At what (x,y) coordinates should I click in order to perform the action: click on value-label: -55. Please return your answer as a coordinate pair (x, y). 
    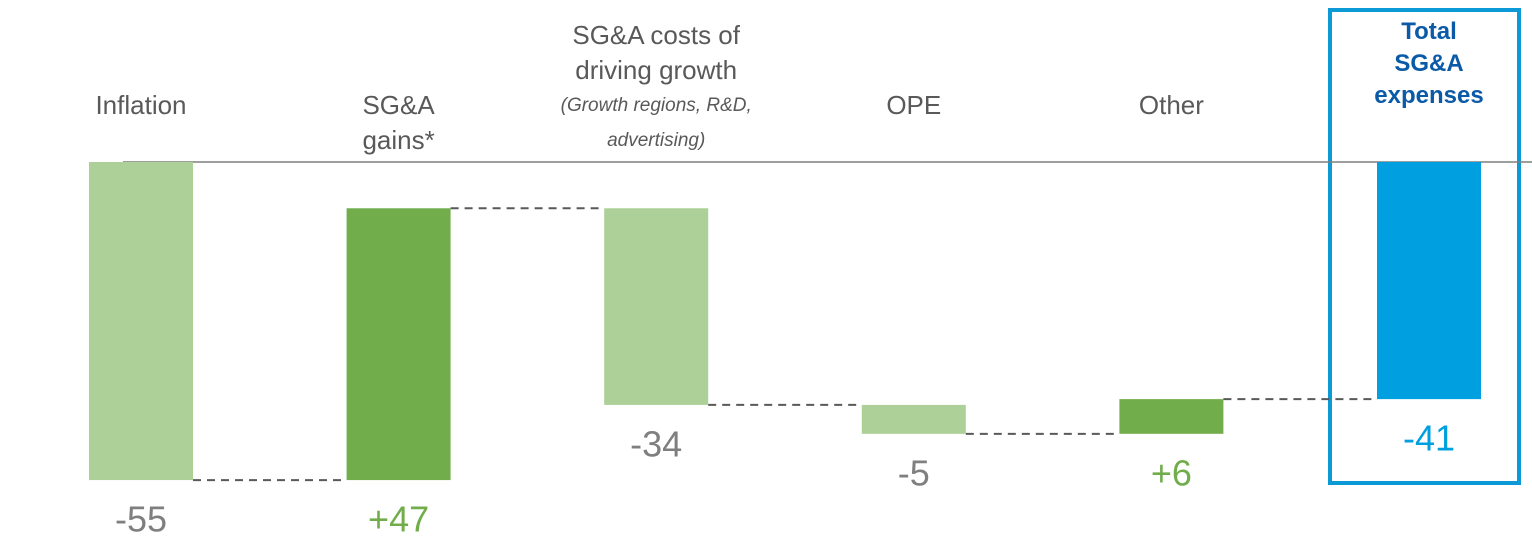
    Looking at the image, I should click on (141, 519).